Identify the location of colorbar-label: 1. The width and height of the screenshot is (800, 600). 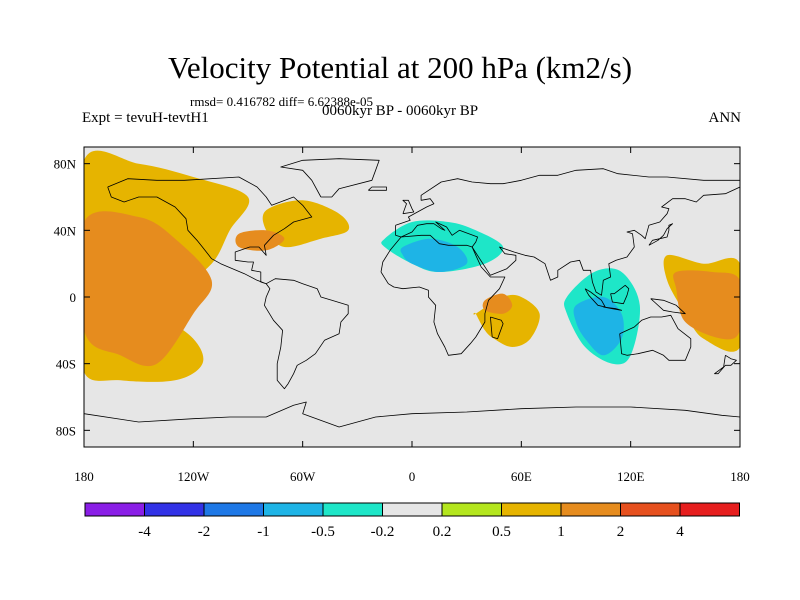
(561, 532).